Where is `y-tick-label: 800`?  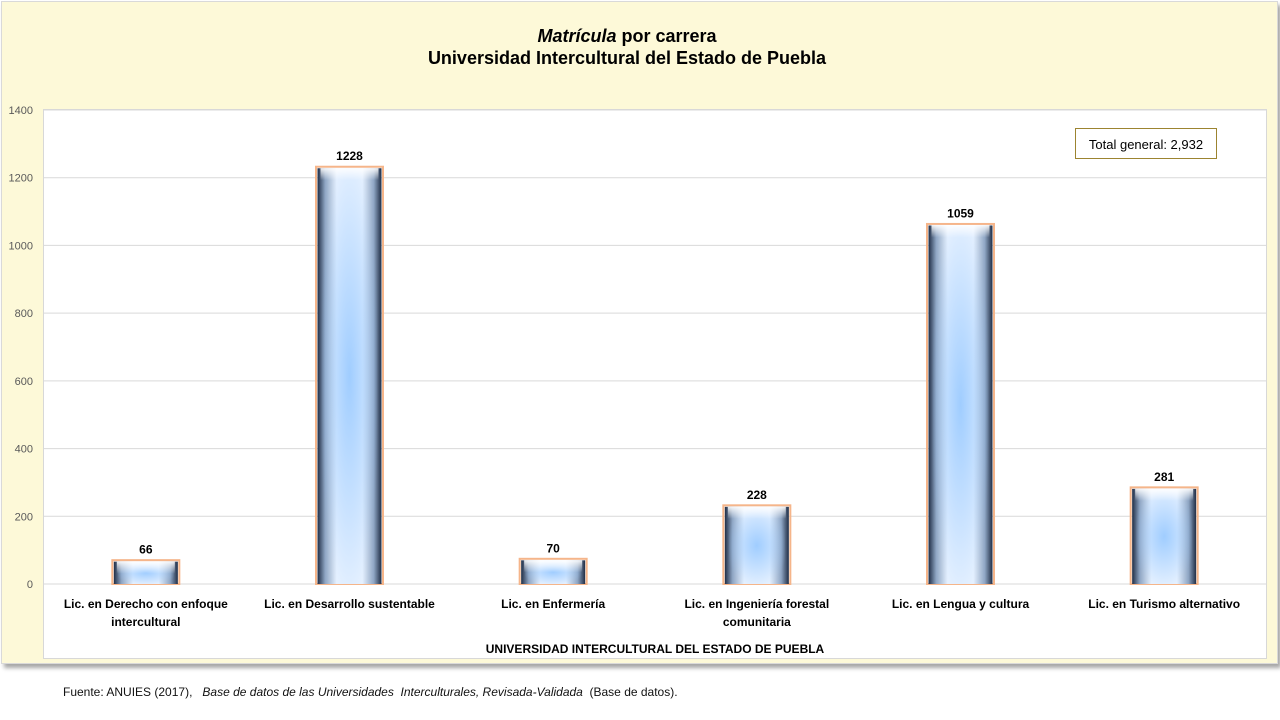 y-tick-label: 800 is located at coordinates (24, 314).